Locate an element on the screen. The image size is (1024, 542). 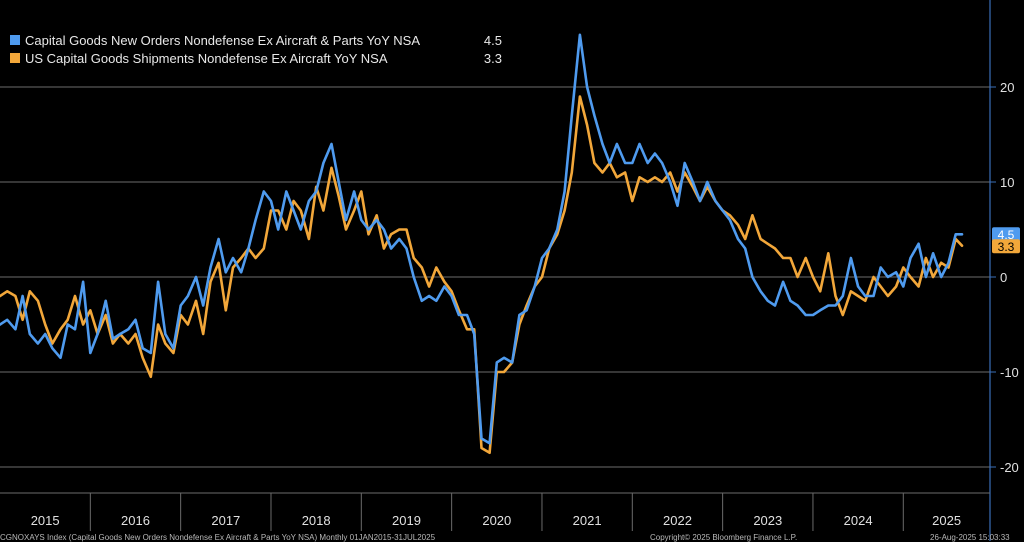
legend-value-orders: 4.5 is located at coordinates (492, 40).